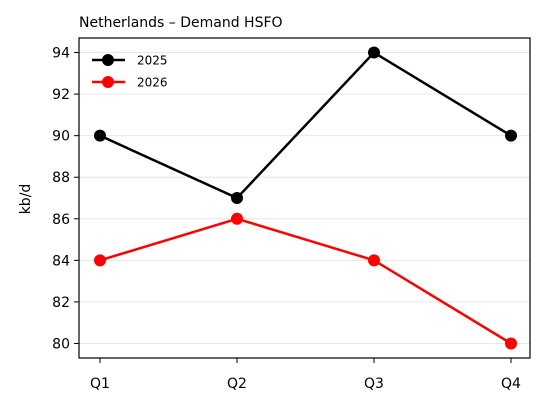  I want to click on y-tick-label: 80, so click(61, 344).